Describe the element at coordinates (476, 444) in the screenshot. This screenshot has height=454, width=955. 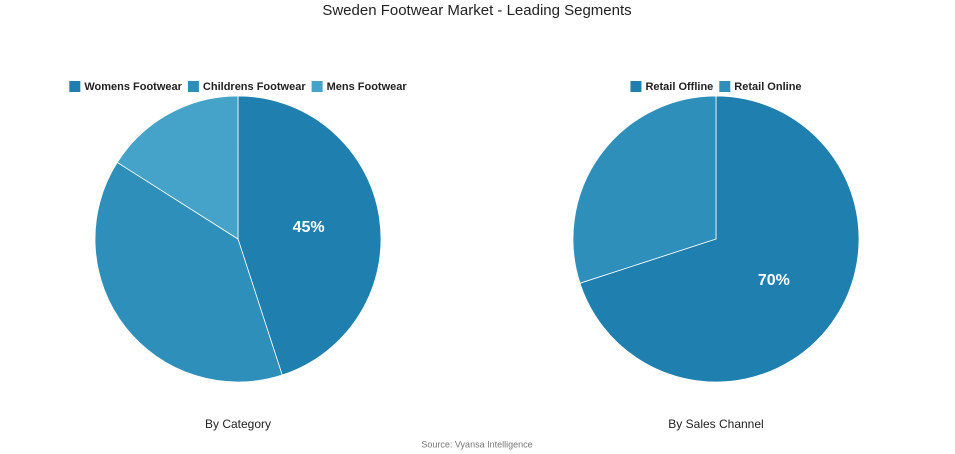
I see `source: Source: Vyansa Intelligence` at that location.